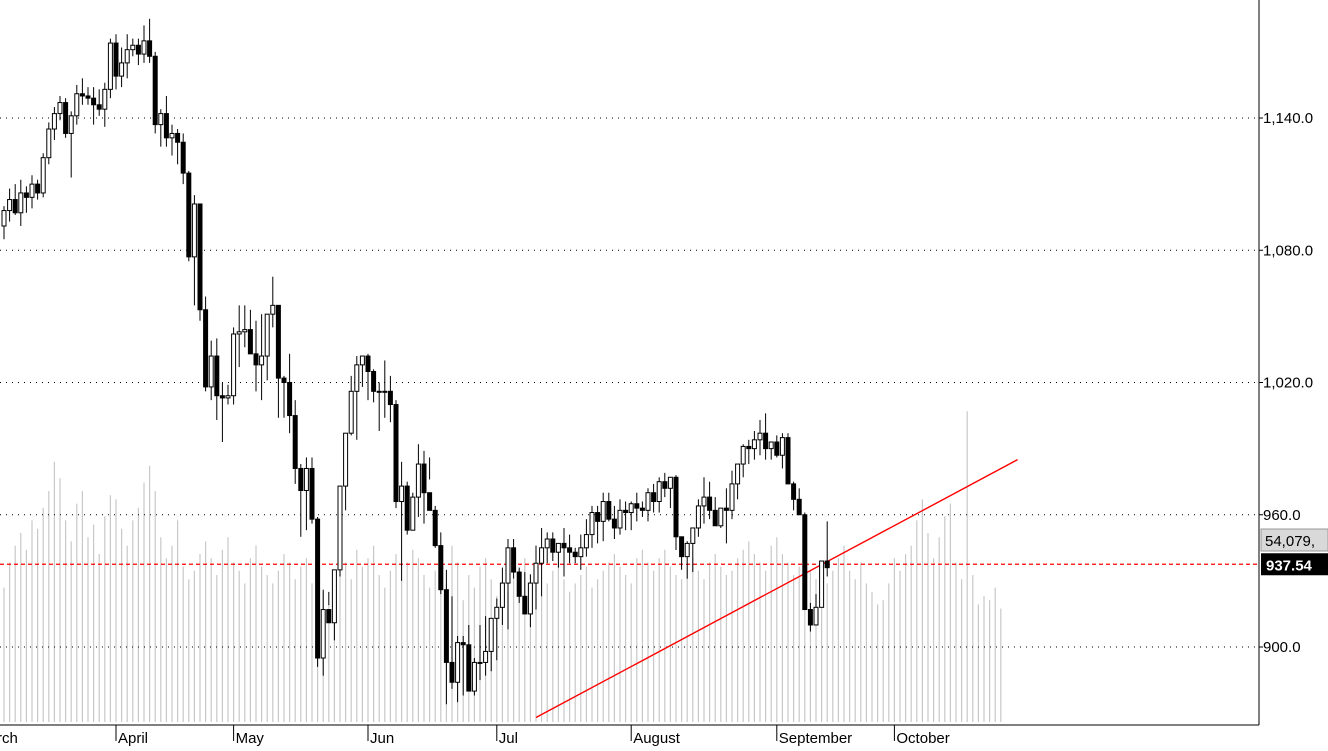 This screenshot has width=1328, height=751. What do you see at coordinates (250, 738) in the screenshot?
I see `x-month-label: May` at bounding box center [250, 738].